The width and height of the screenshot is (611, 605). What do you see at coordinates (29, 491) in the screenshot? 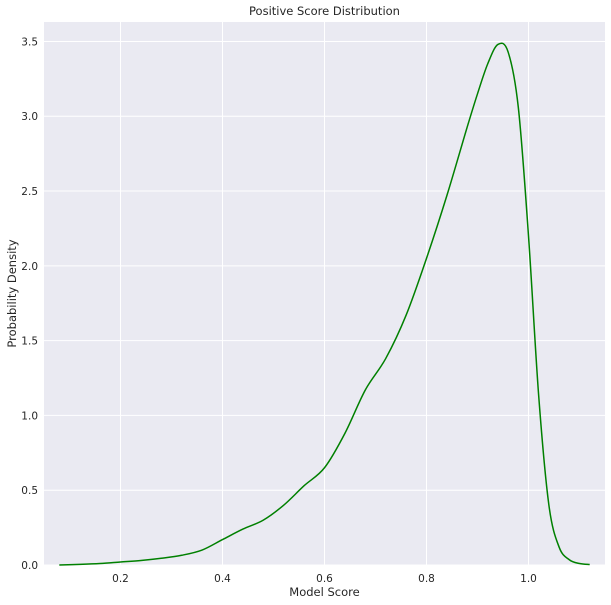
I see `y-tick-label: 0.5` at bounding box center [29, 491].